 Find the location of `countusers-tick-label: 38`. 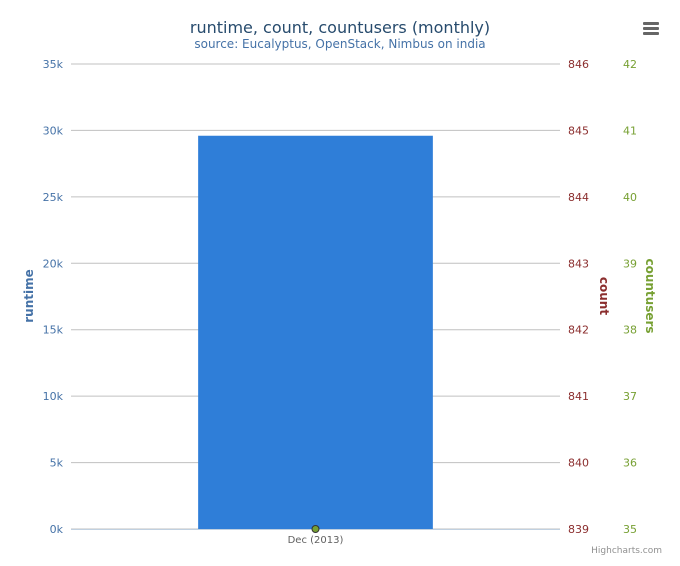

countusers-tick-label: 38 is located at coordinates (630, 330).